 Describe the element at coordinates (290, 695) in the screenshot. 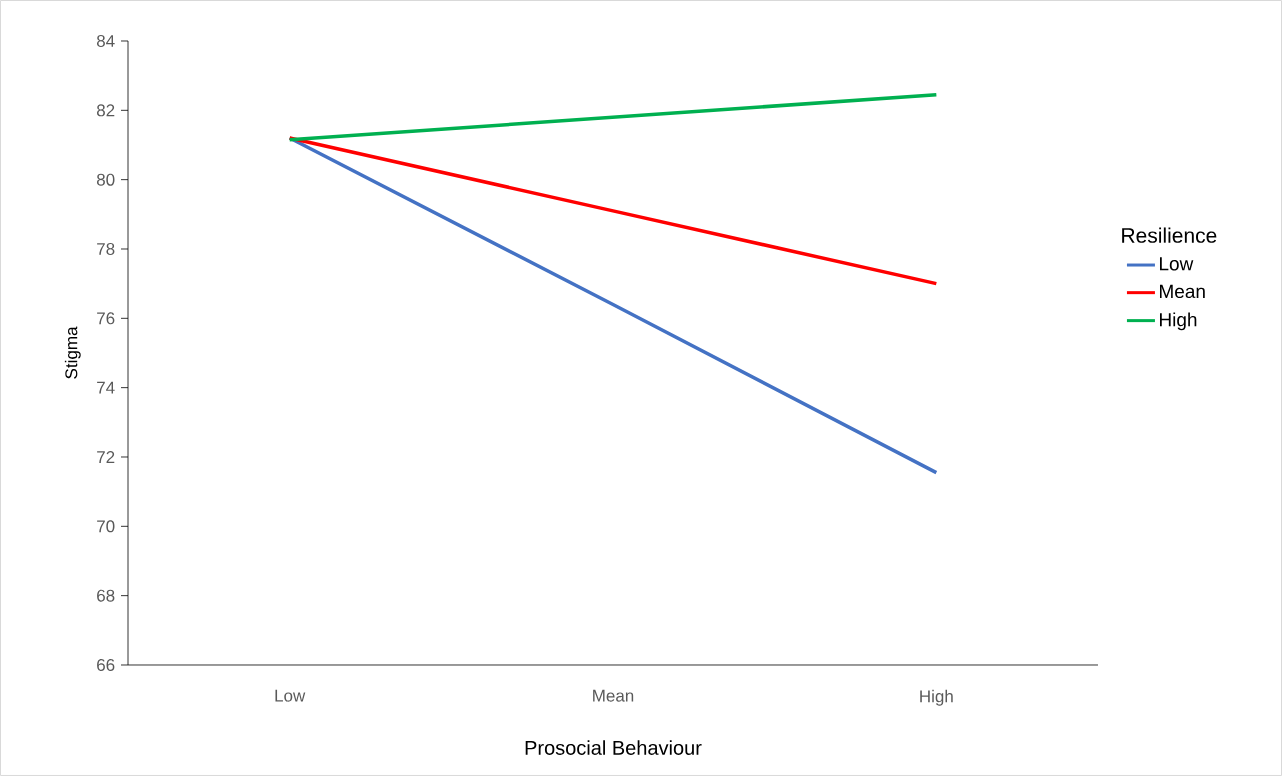

I see `x-tick-label: Low` at that location.